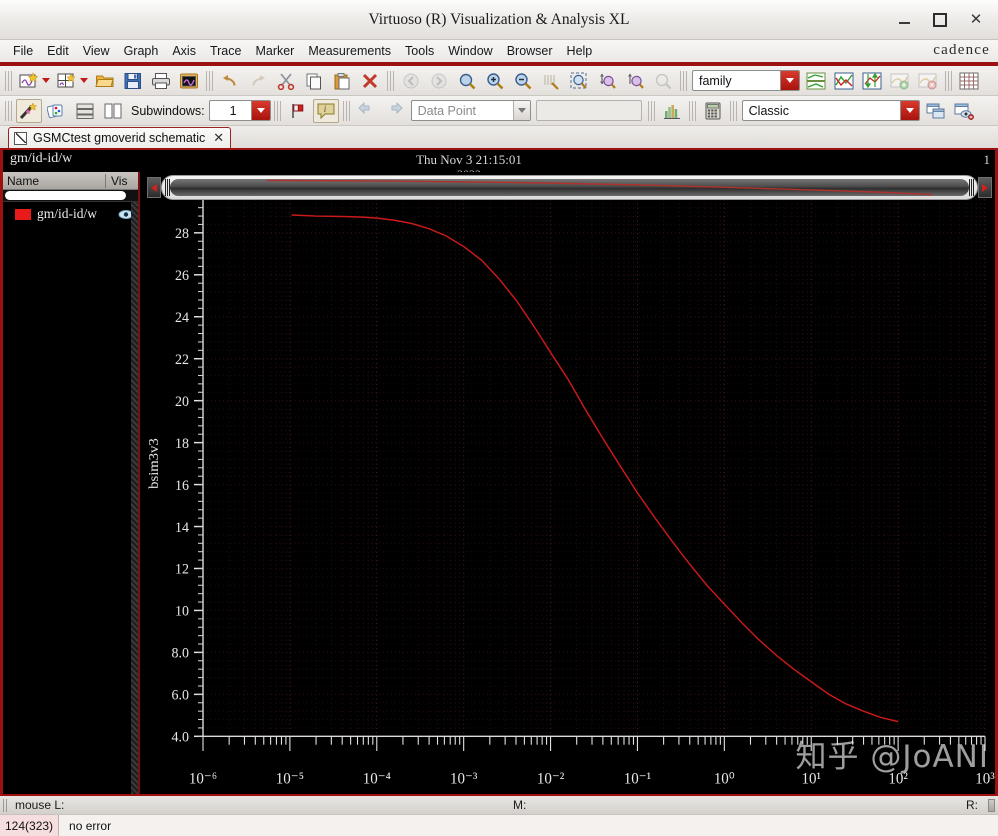 The height and width of the screenshot is (836, 998). Describe the element at coordinates (239, 110) in the screenshot. I see `subwindows-combo: 1` at that location.